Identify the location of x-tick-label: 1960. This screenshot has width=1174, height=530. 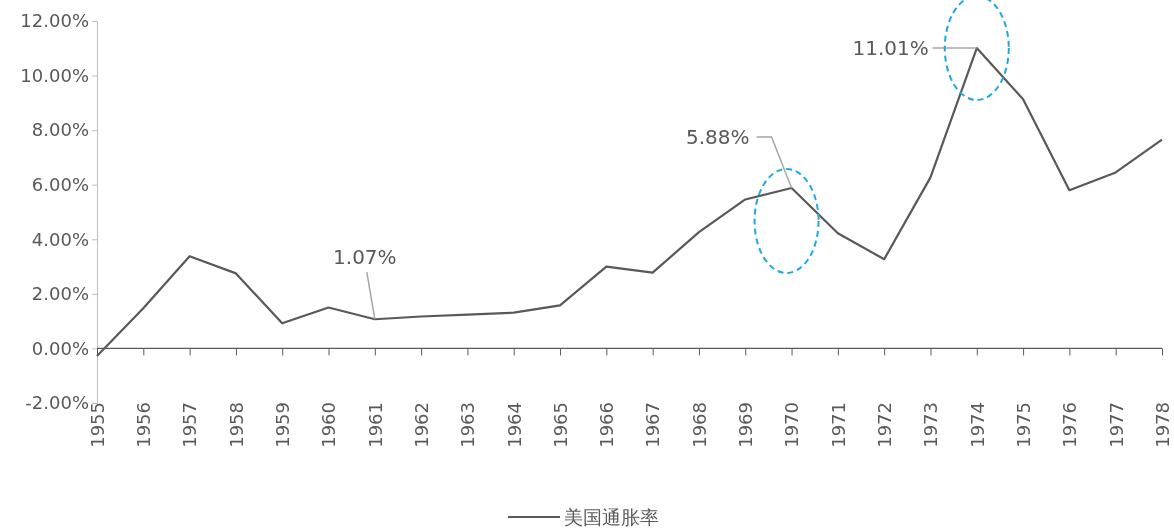
(329, 425).